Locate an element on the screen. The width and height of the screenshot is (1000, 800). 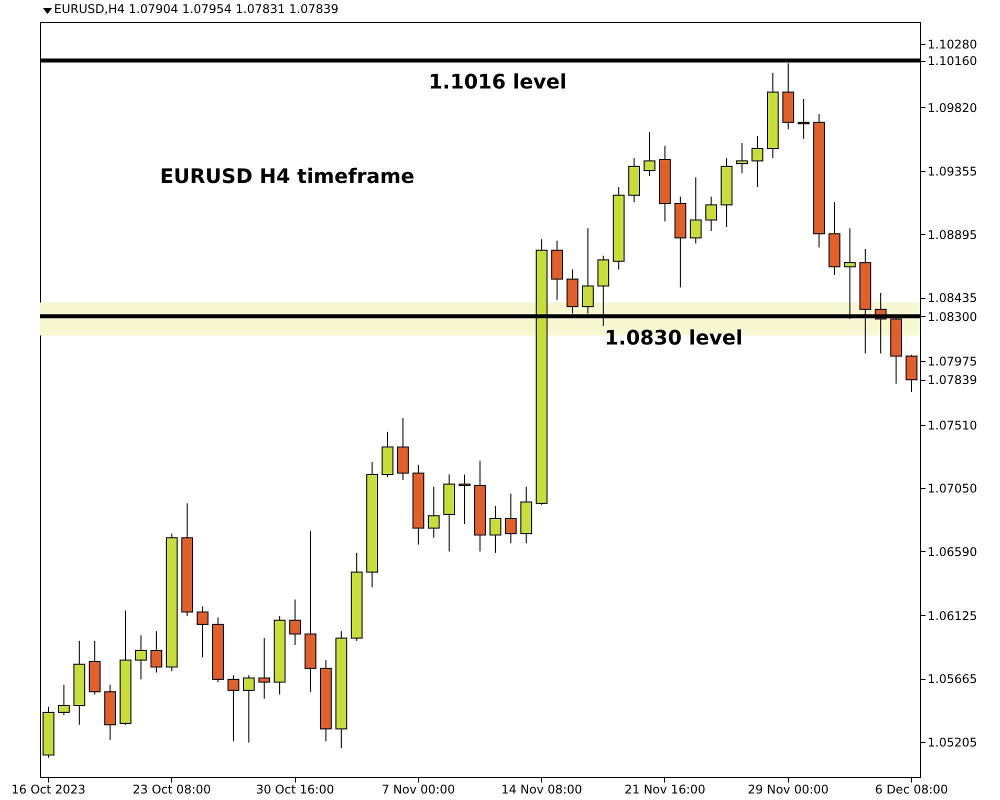
y-tick-label: 1.07510 is located at coordinates (953, 425).